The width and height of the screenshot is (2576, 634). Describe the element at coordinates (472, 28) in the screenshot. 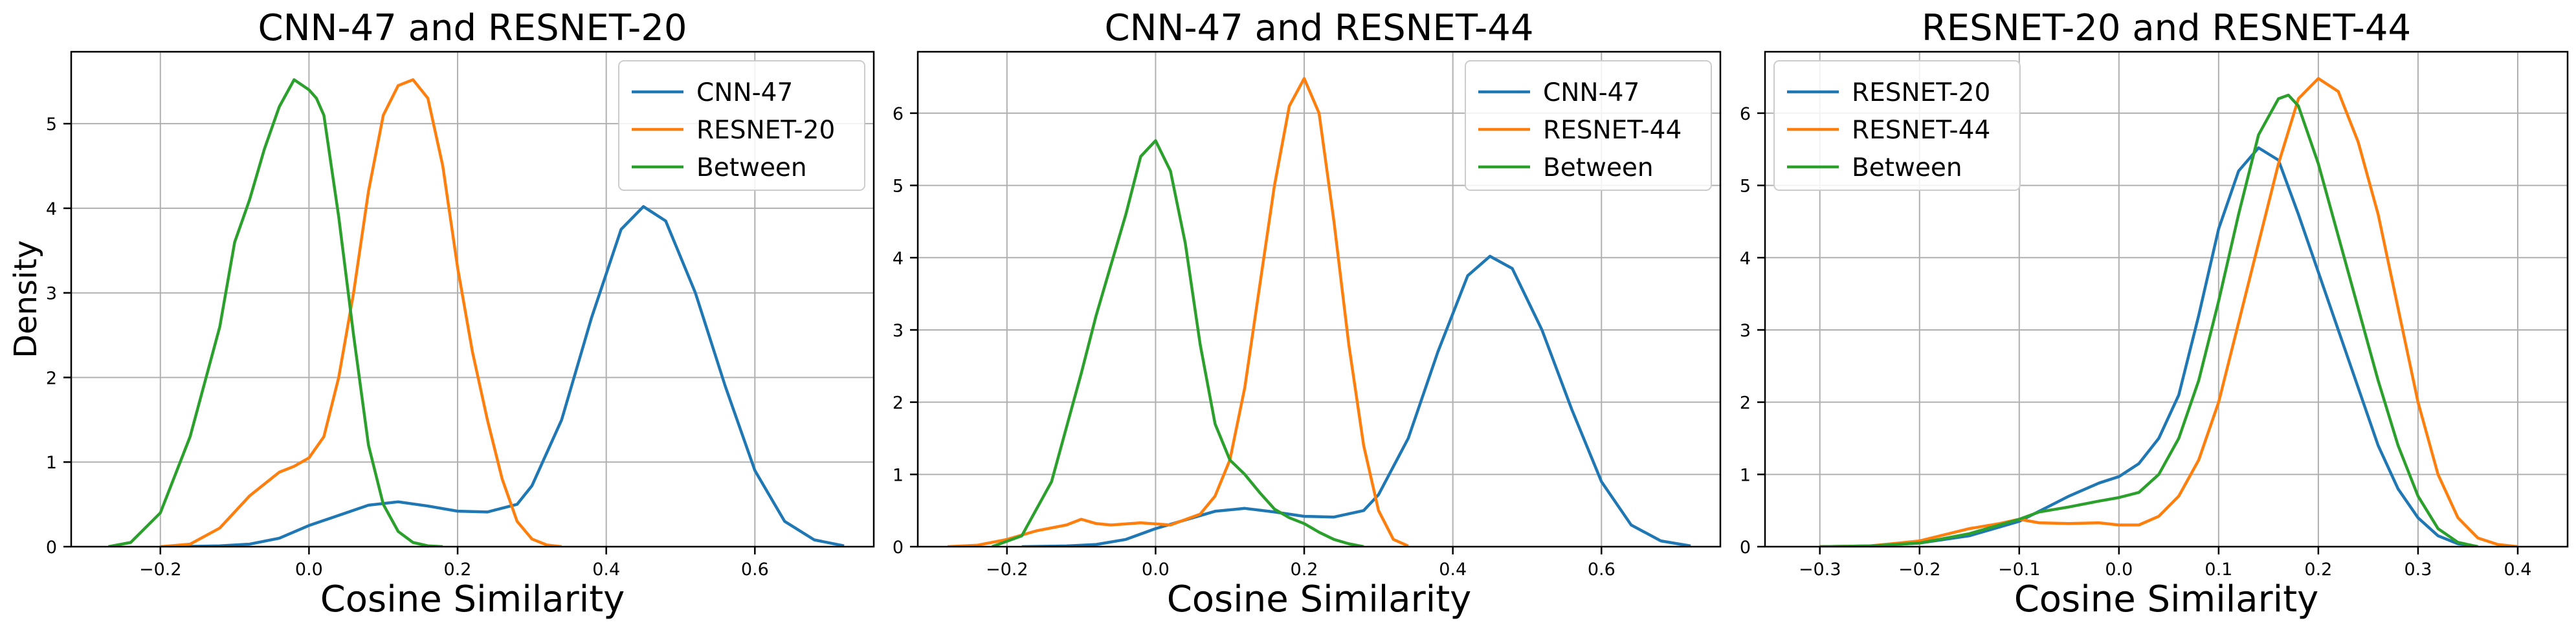

I see `chart-title: CNN-47 and RESNET-20` at that location.